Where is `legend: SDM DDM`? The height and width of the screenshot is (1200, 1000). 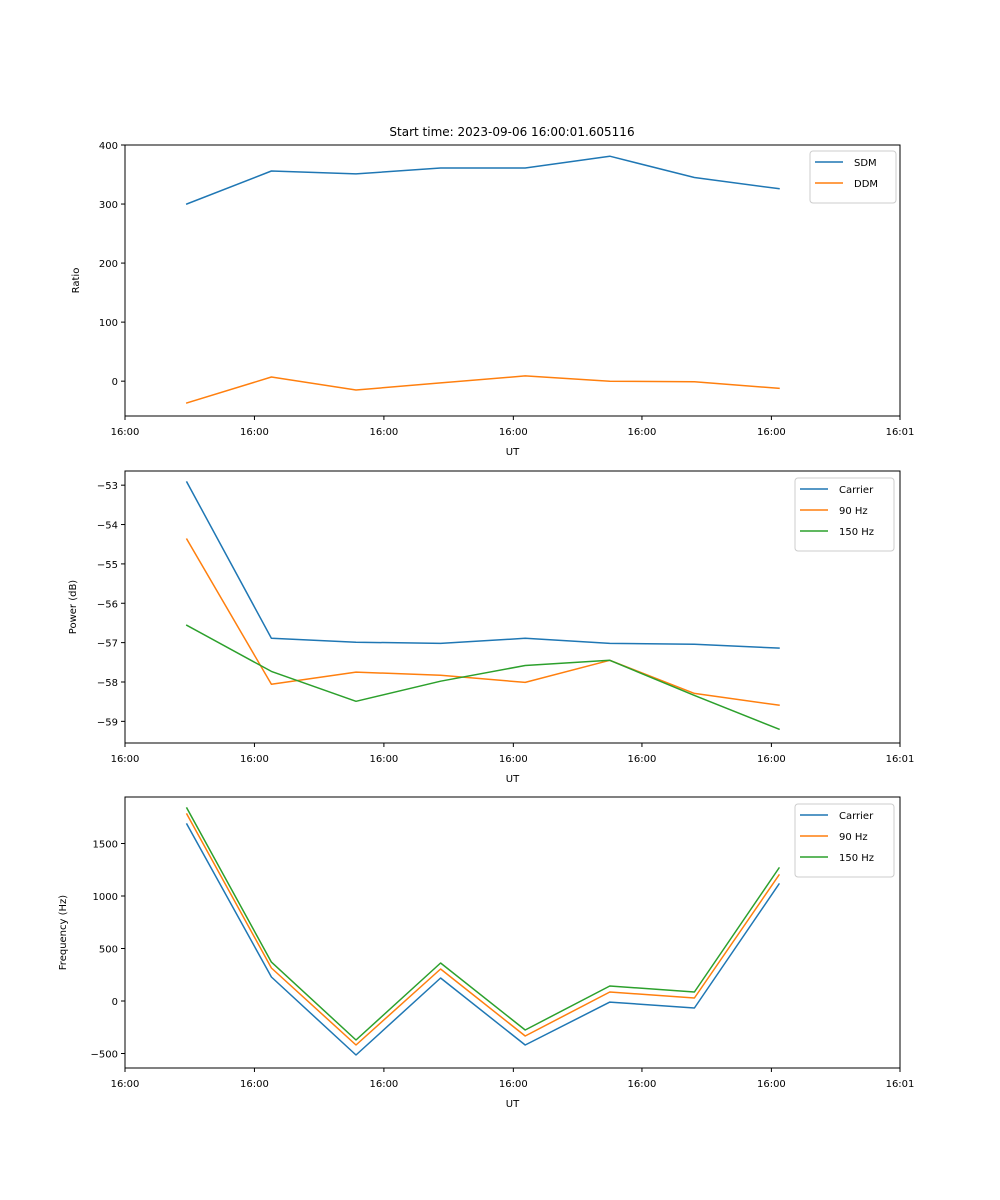 legend: SDM DDM is located at coordinates (853, 177).